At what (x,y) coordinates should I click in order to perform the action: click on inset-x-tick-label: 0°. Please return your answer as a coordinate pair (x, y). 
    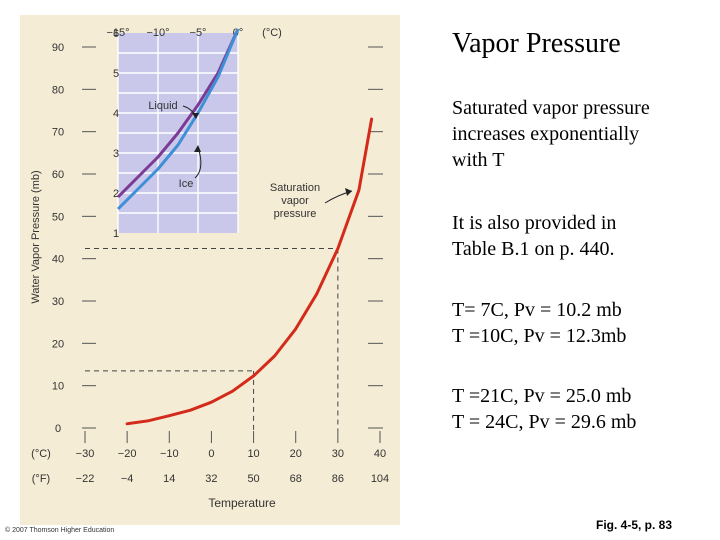
    Looking at the image, I should click on (238, 33).